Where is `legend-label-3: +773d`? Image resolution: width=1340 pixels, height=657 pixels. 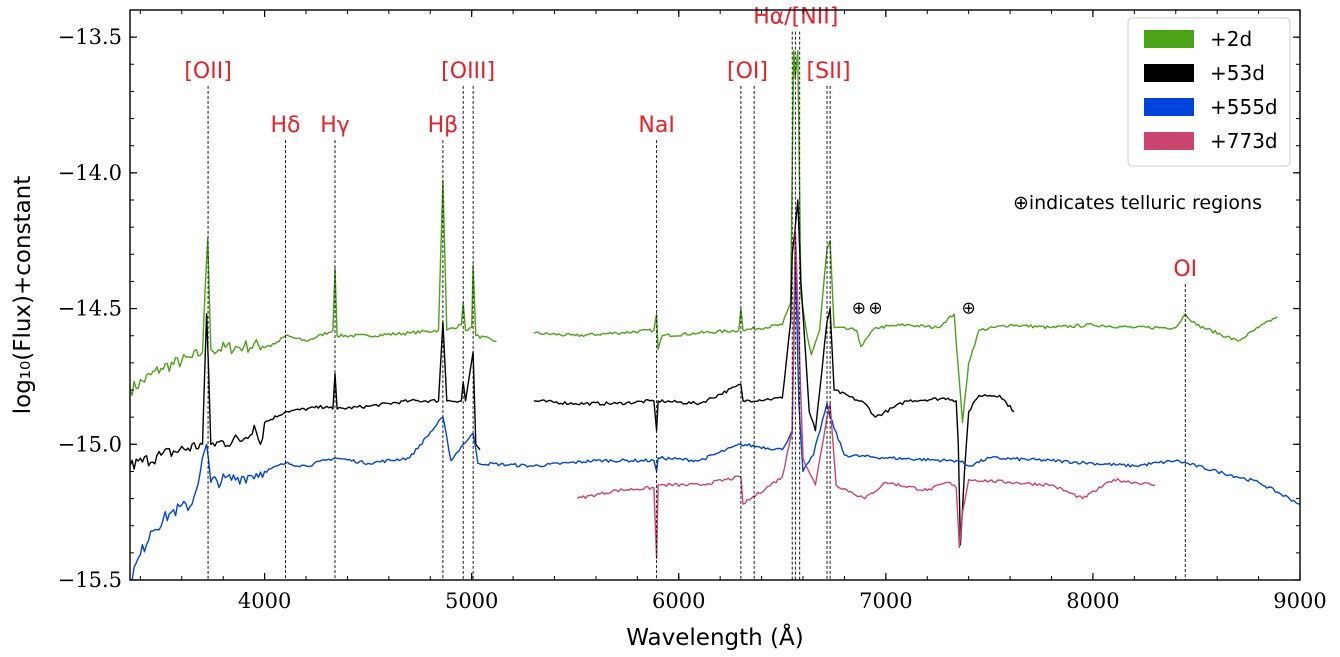
legend-label-3: +773d is located at coordinates (1244, 141).